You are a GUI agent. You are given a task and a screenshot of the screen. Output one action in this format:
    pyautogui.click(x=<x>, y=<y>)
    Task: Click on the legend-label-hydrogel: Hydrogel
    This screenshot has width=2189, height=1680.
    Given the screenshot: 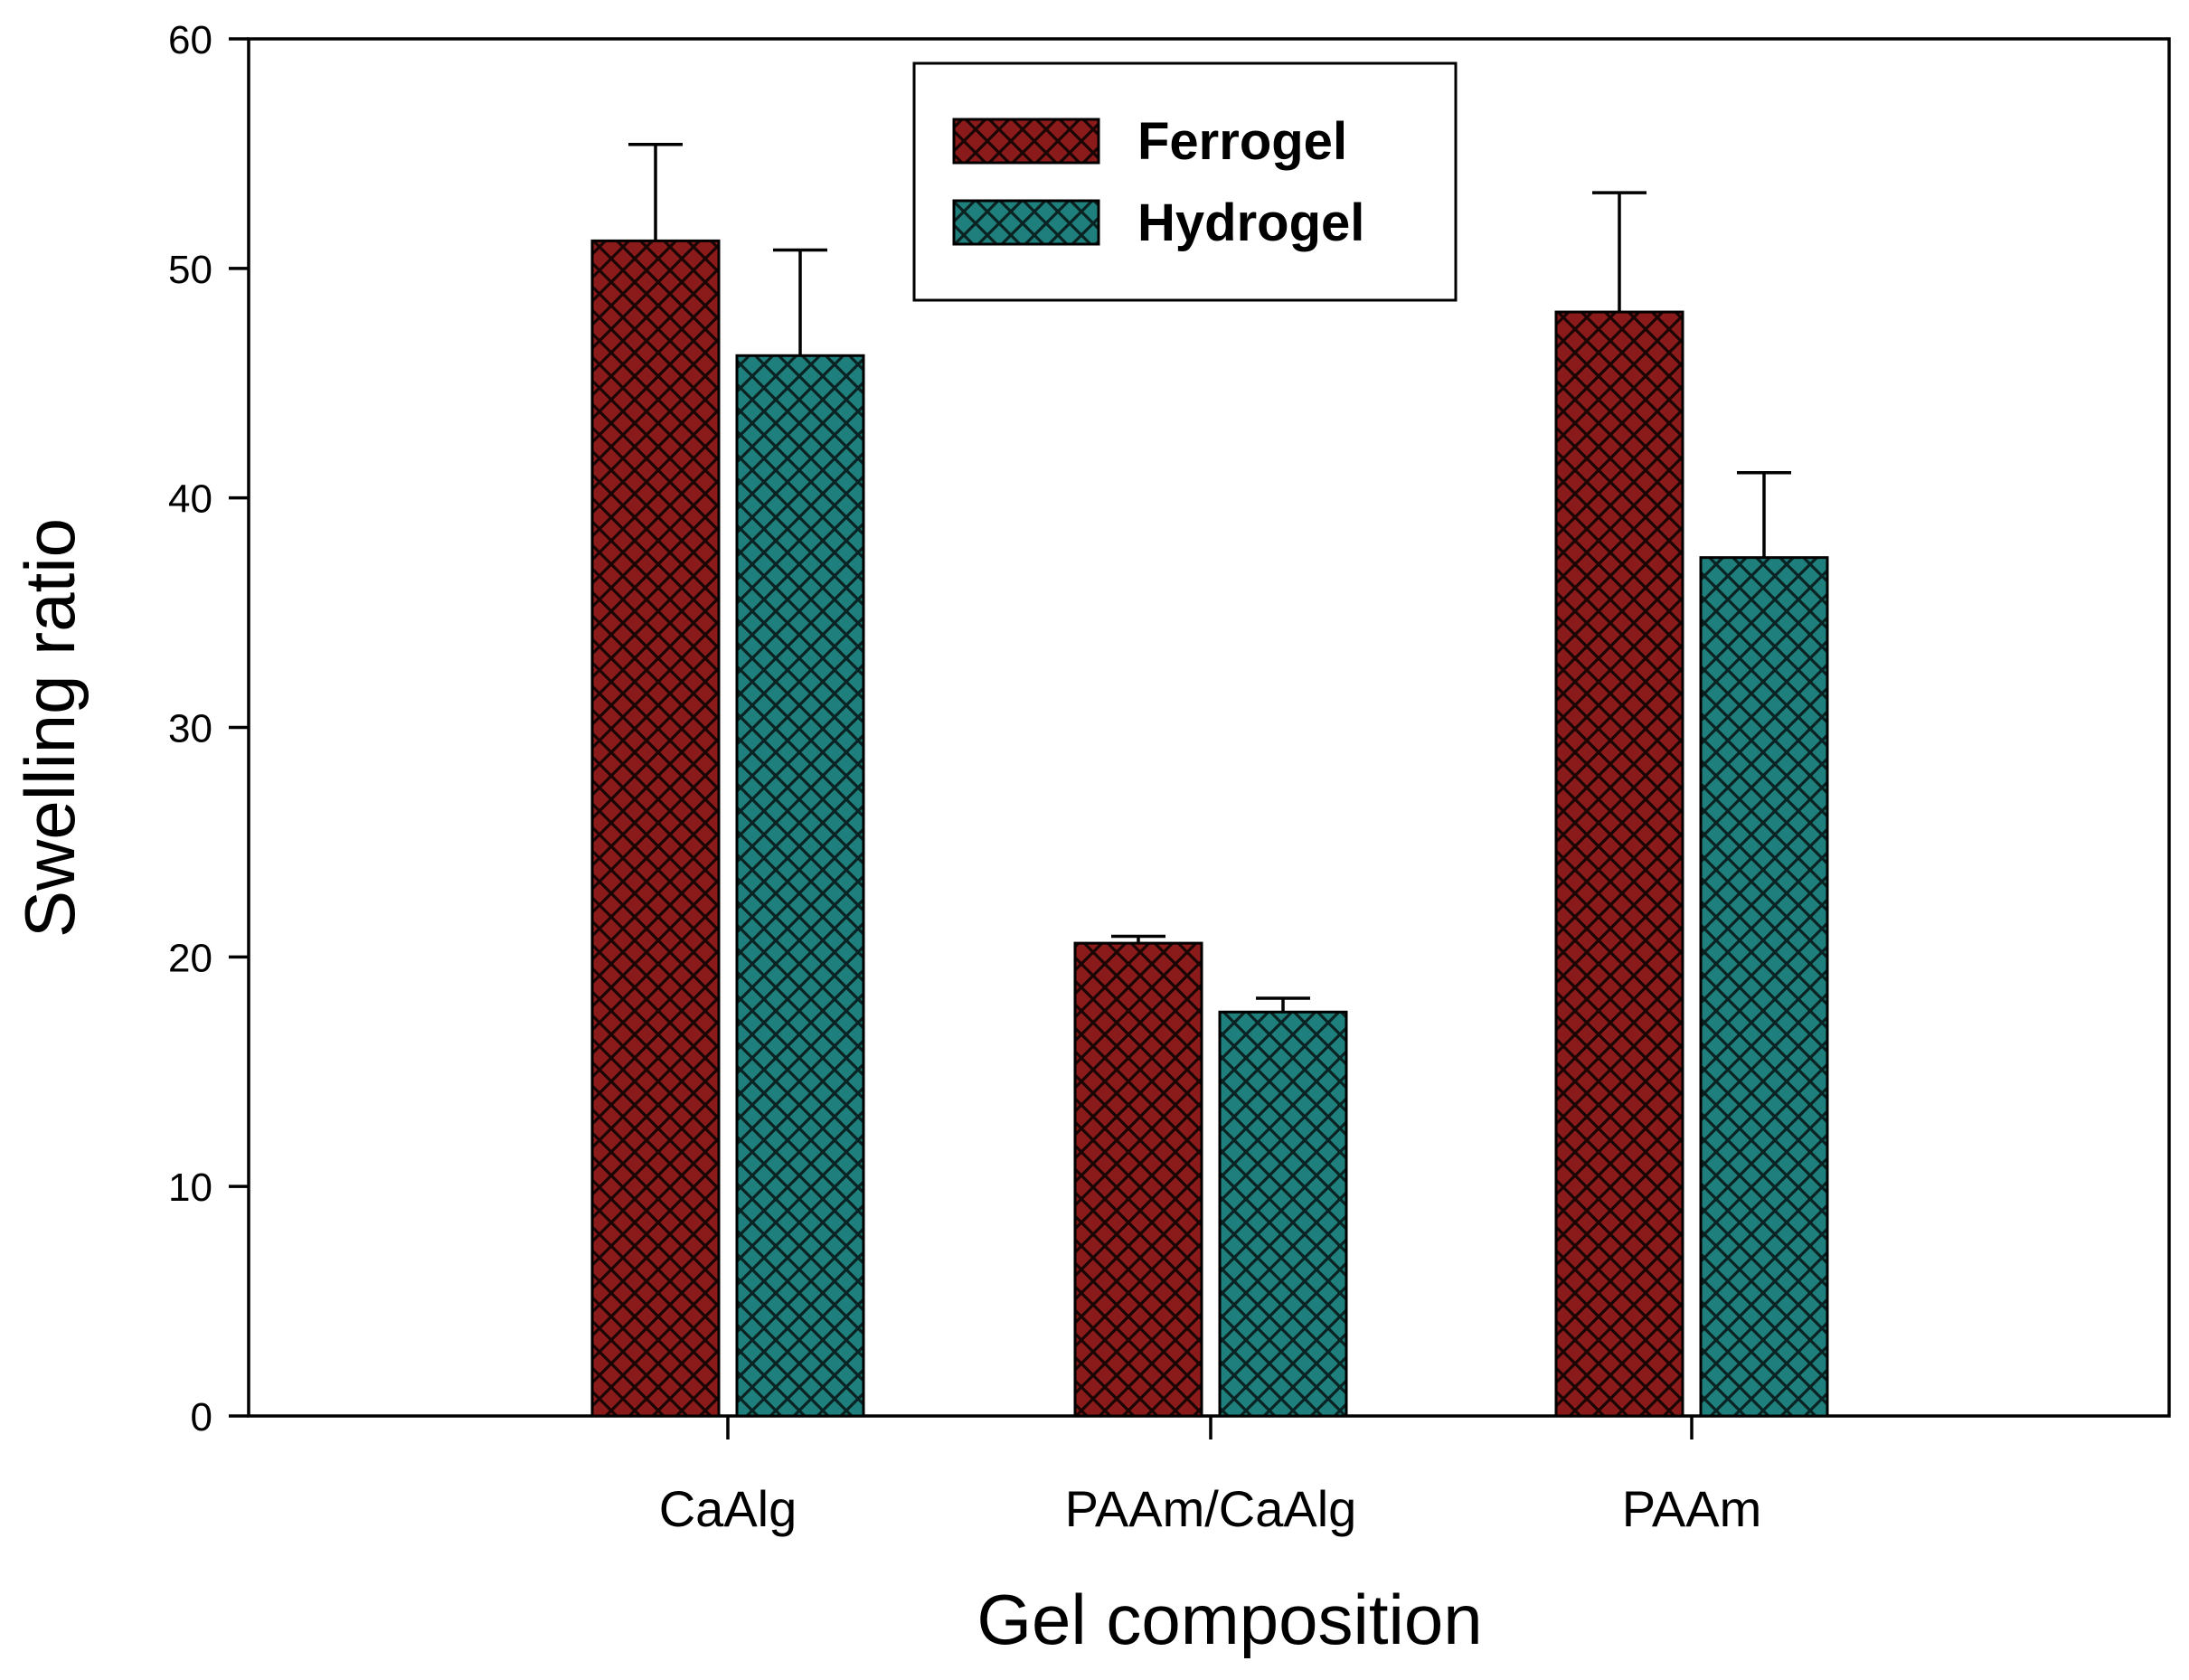 What is the action you would take?
    pyautogui.click(x=1250, y=223)
    